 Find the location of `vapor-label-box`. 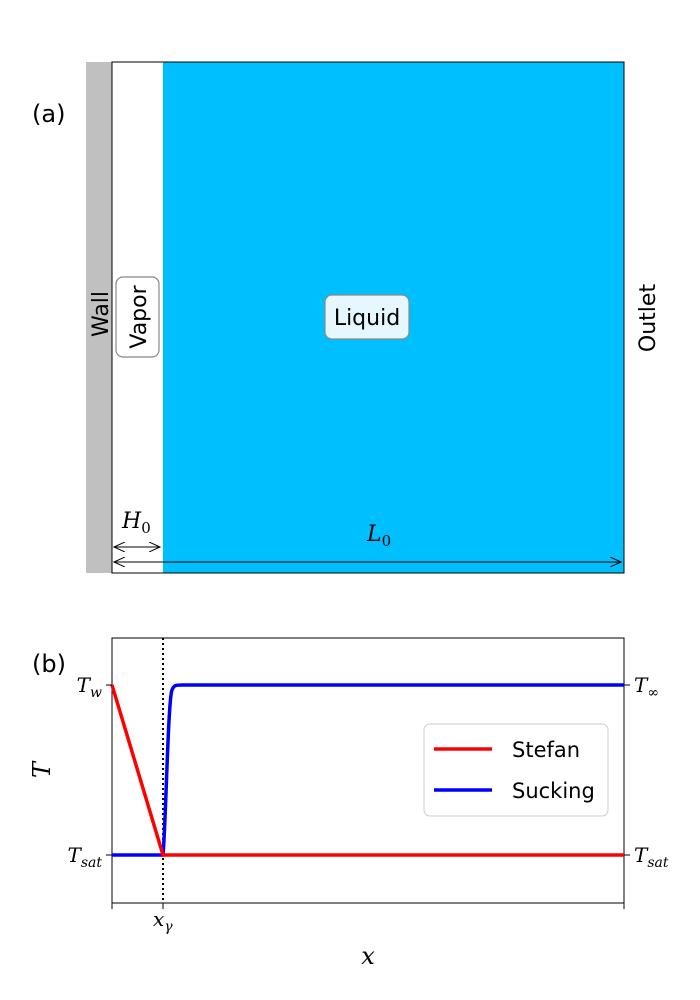

vapor-label-box is located at coordinates (137, 317).